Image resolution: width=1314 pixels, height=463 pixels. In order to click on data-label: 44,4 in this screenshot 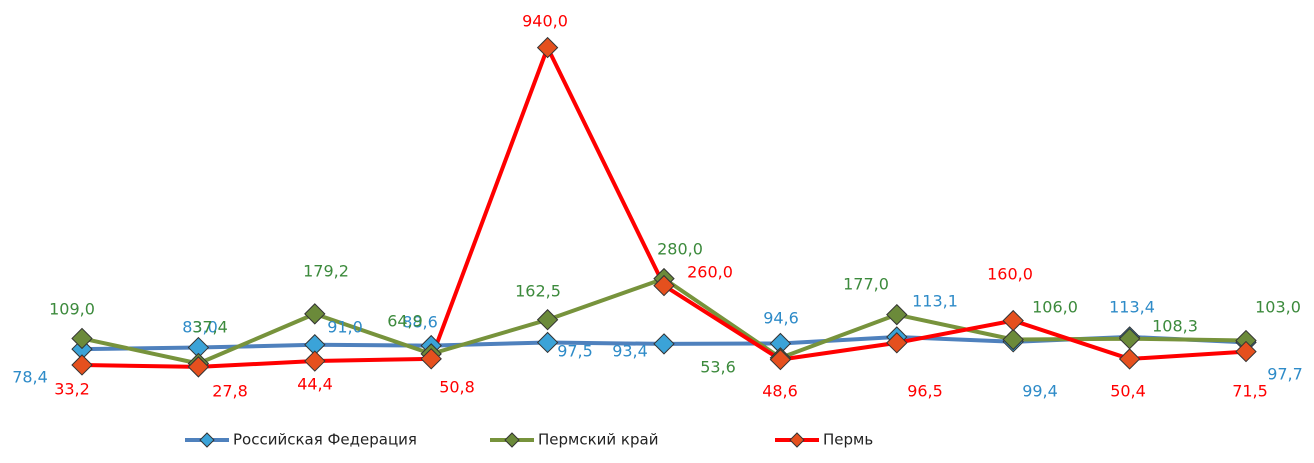, I will do `click(315, 384)`.